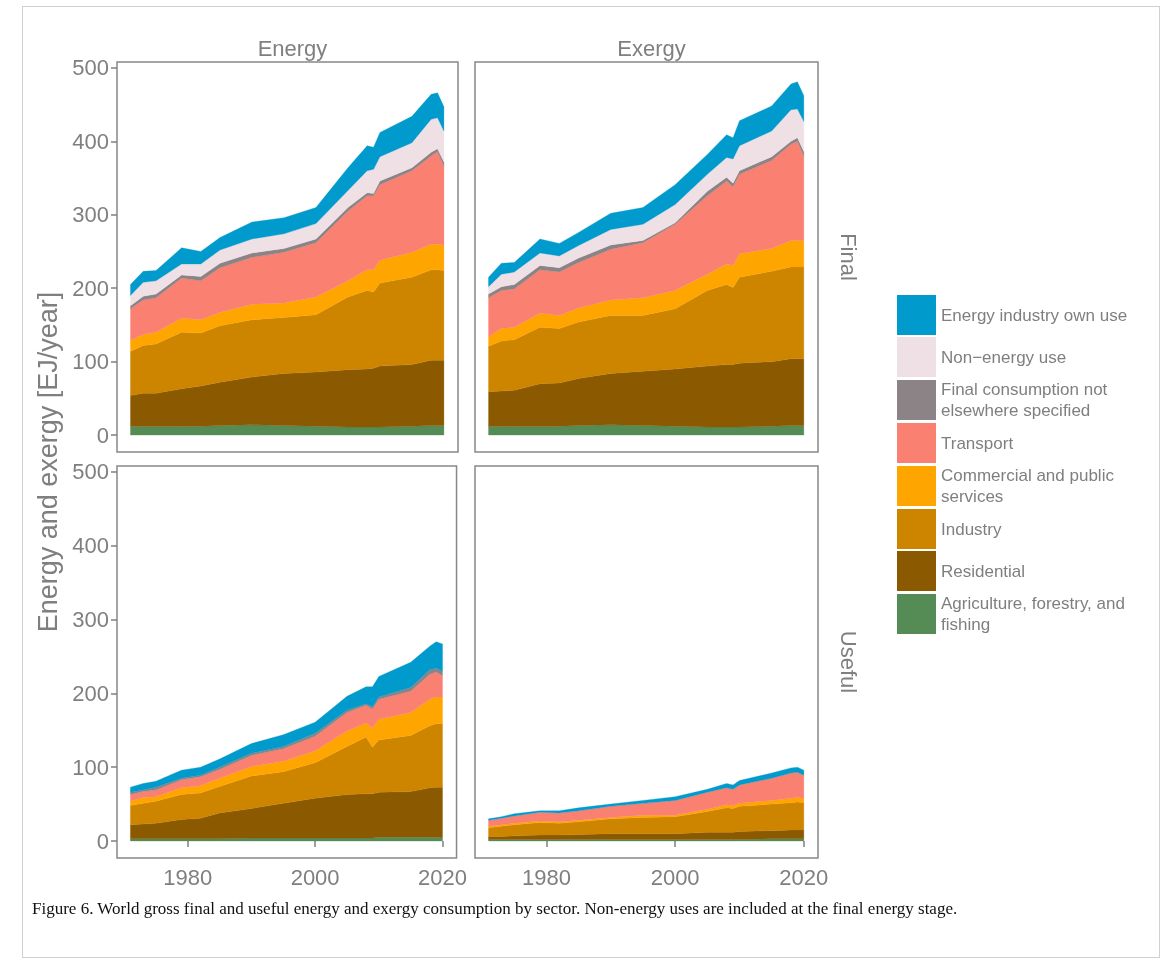 Image resolution: width=1172 pixels, height=976 pixels. What do you see at coordinates (983, 571) in the screenshot?
I see `legend-label: Residential` at bounding box center [983, 571].